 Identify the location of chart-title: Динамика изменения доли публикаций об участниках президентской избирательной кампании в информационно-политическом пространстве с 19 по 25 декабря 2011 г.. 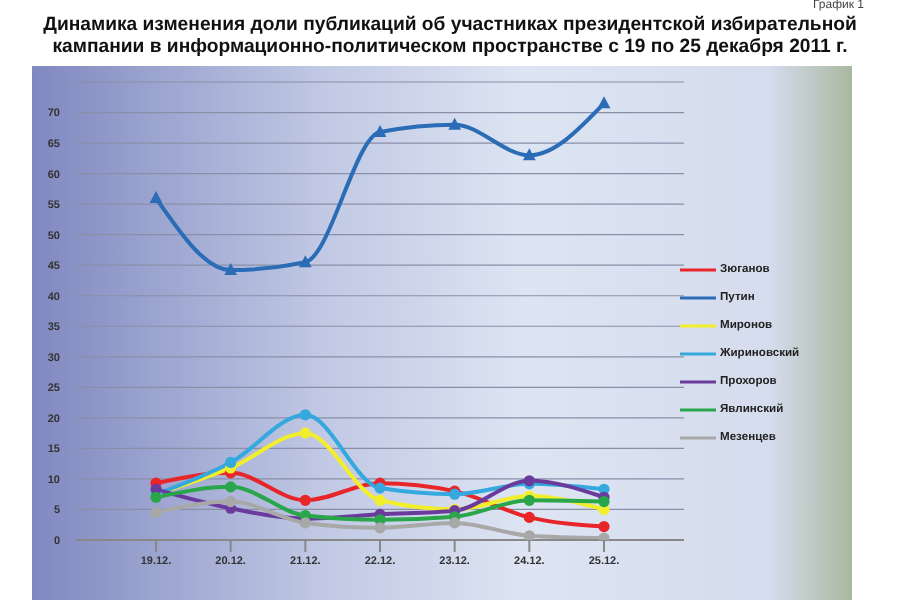
(450, 36).